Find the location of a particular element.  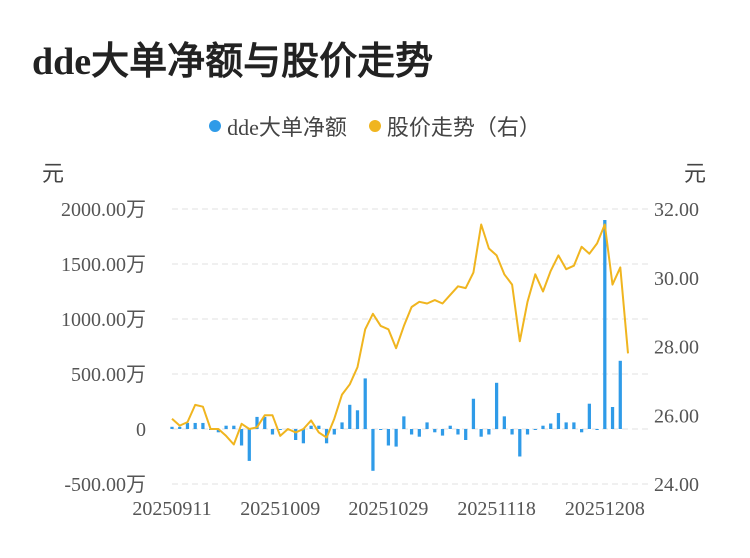

right-axis-unit: 元 is located at coordinates (695, 173).